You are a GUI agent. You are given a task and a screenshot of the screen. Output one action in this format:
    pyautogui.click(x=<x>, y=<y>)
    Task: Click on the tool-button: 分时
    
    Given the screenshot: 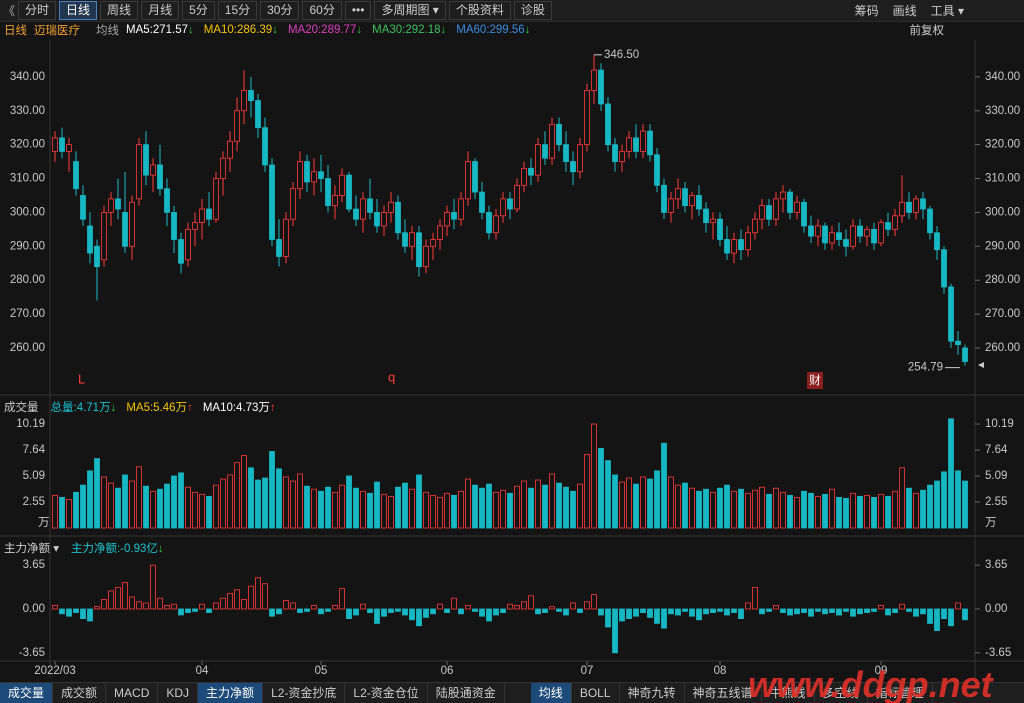 What is the action you would take?
    pyautogui.click(x=37, y=10)
    